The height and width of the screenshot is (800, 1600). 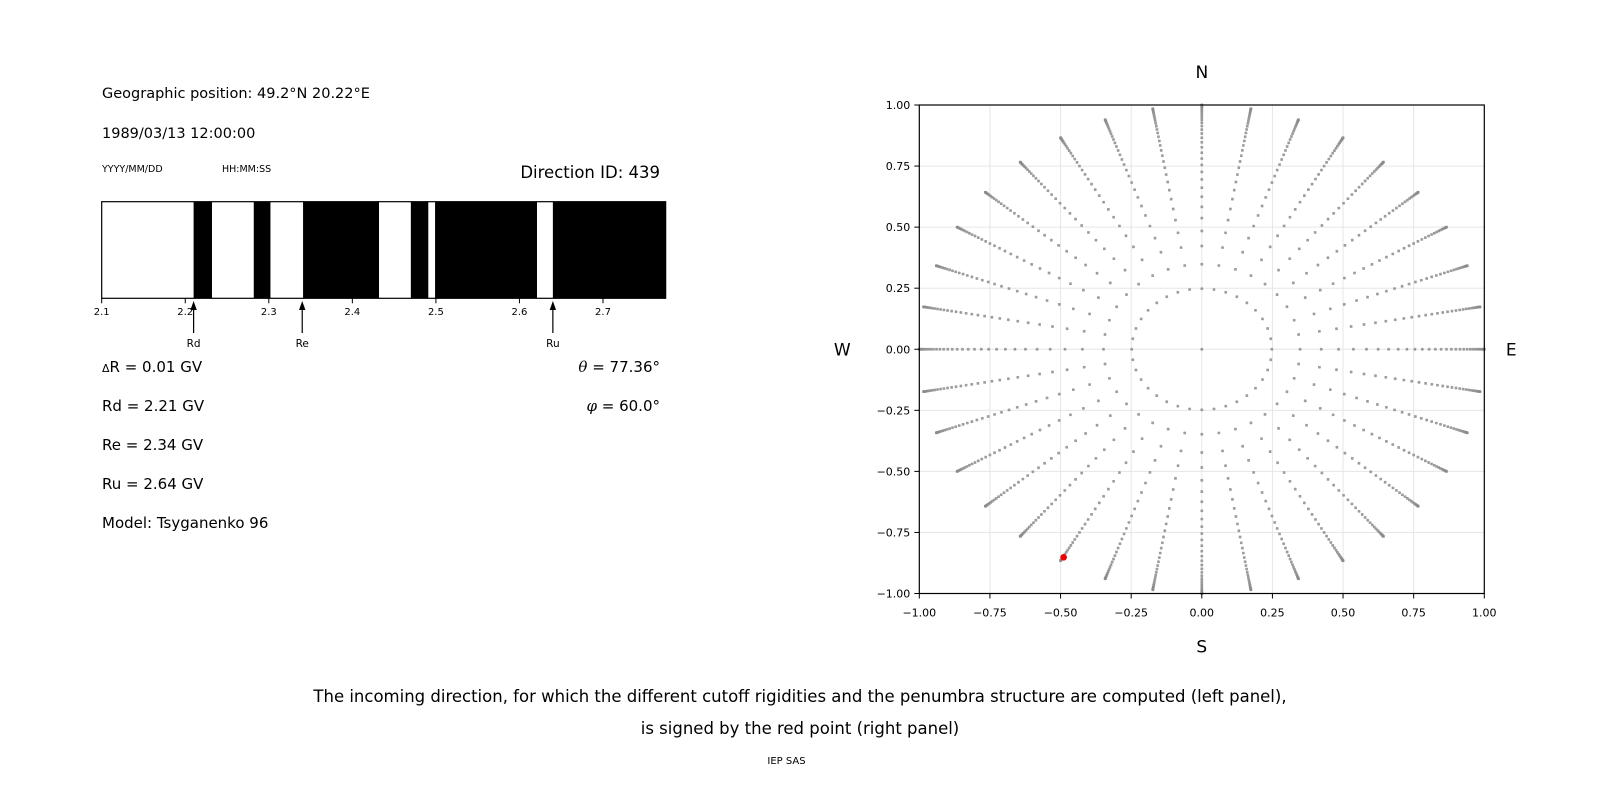 I want to click on ru-value: Ru = 2.64 GV, so click(x=153, y=484).